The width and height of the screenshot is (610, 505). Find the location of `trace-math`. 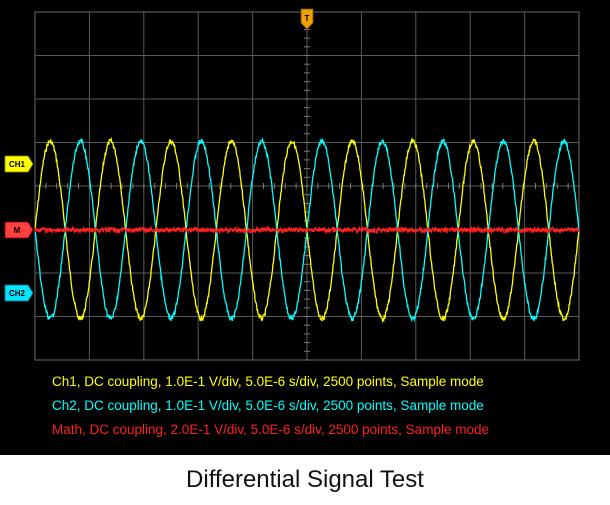

trace-math is located at coordinates (307, 230).